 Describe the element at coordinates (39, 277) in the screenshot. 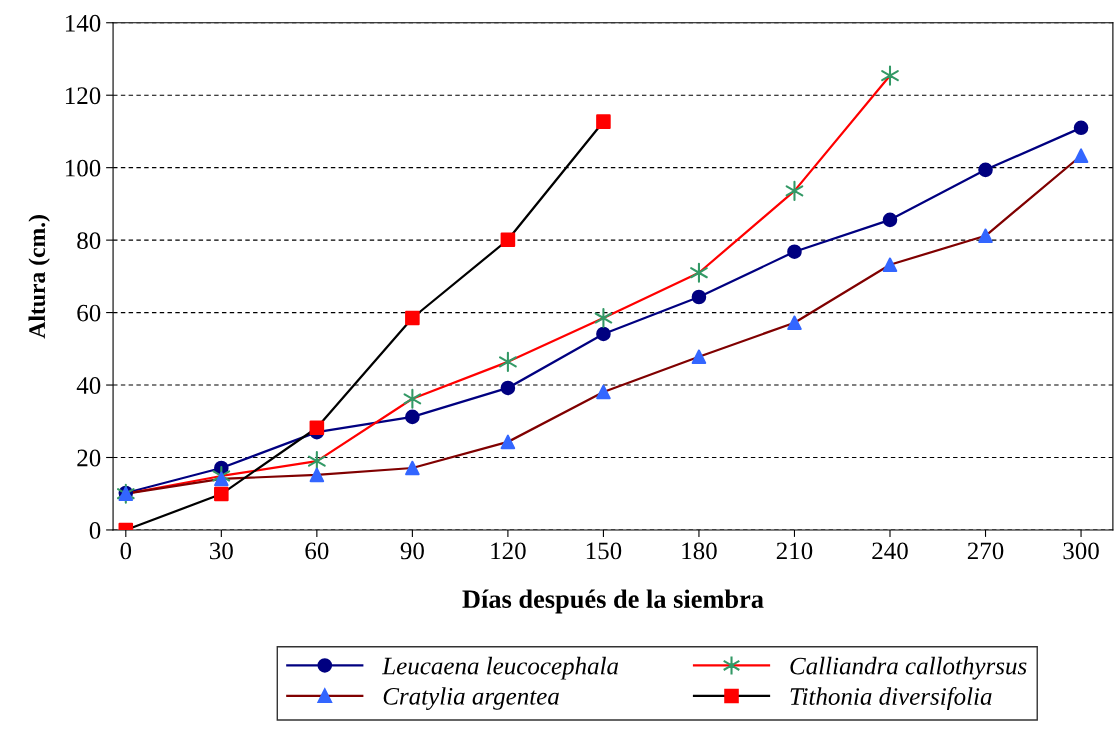

I see `y-axis-title: Altura (cm.)` at that location.